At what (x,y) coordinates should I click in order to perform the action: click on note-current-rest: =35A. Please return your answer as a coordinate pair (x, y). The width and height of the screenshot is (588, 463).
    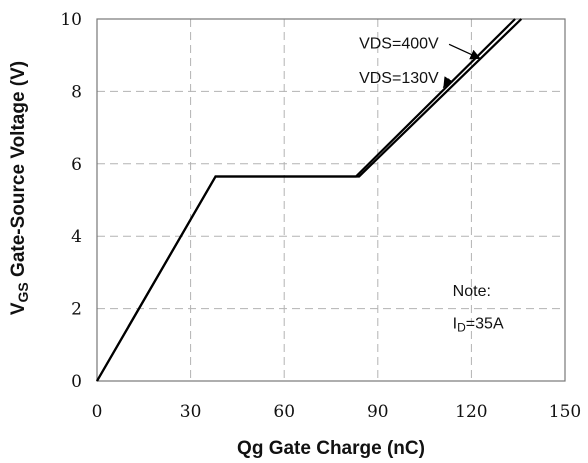
    Looking at the image, I should click on (485, 324).